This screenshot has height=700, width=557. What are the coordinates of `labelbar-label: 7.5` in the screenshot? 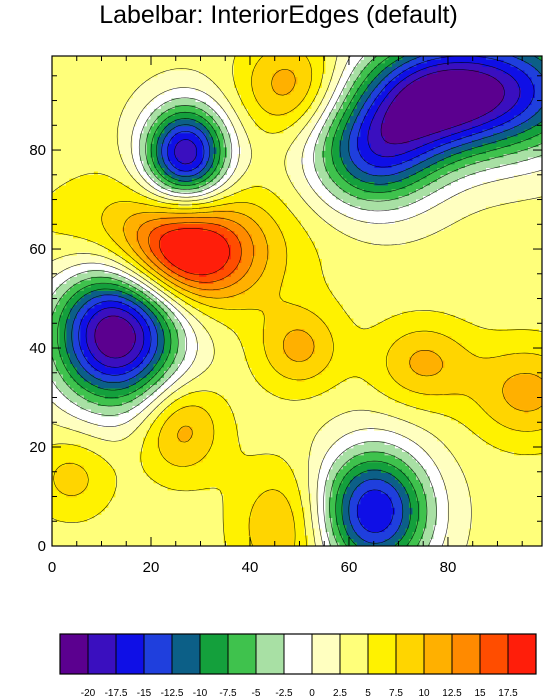 It's located at (396, 693).